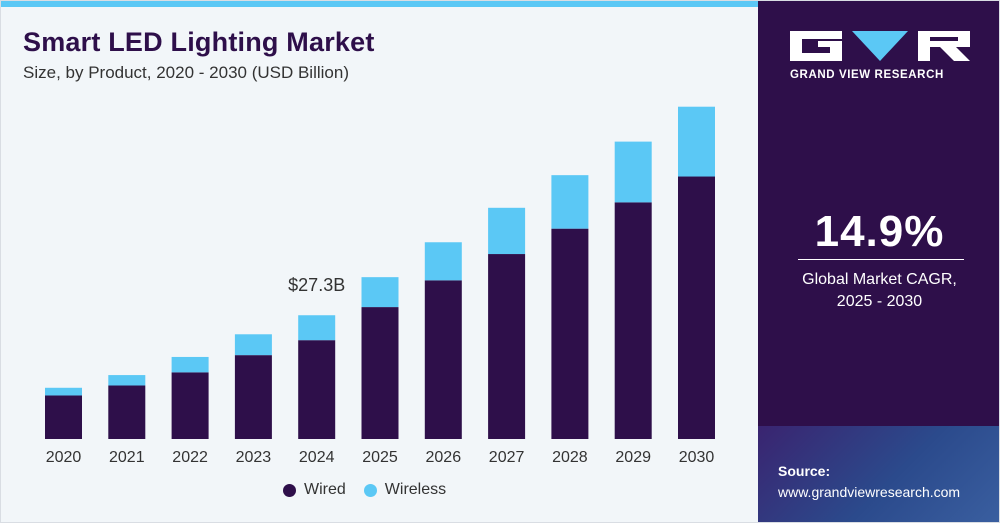  I want to click on bar-wireless-2026, so click(443, 261).